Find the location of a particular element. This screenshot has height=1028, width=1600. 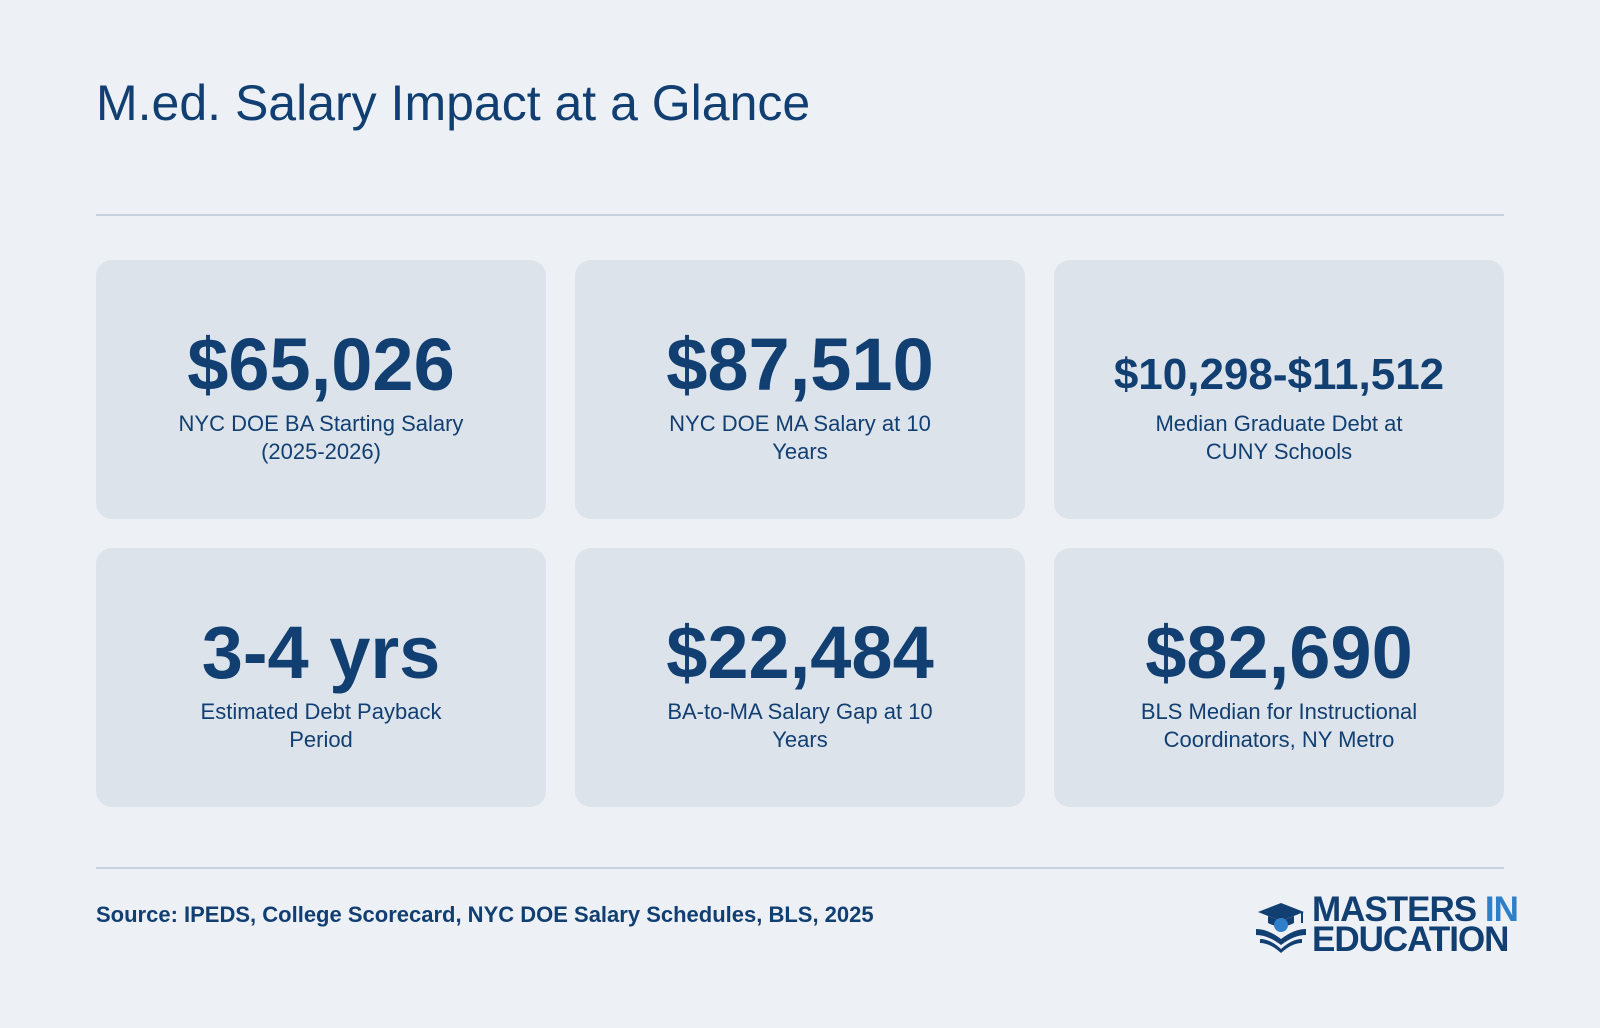

stat-value: $22,484 is located at coordinates (800, 652).